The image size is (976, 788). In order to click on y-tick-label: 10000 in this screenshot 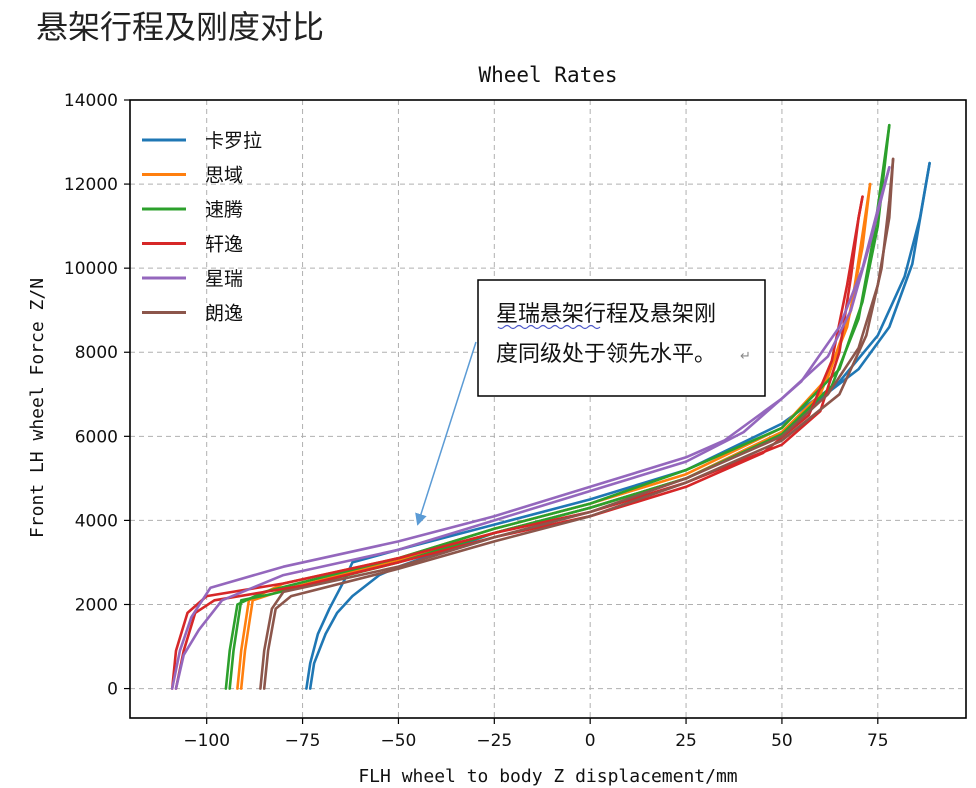, I will do `click(91, 269)`.